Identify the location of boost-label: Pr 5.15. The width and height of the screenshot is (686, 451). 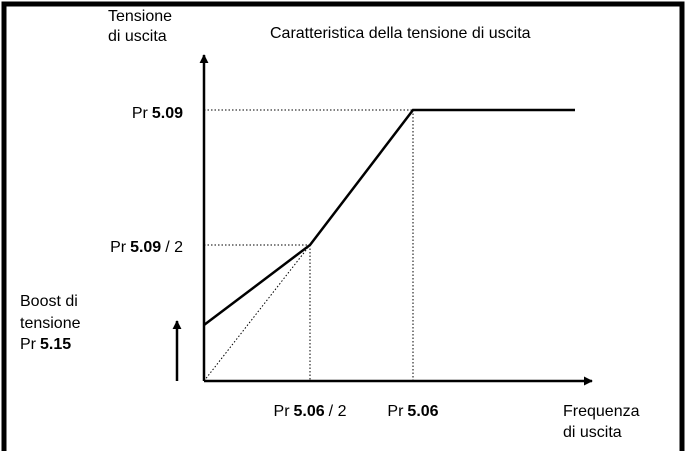
(45, 344).